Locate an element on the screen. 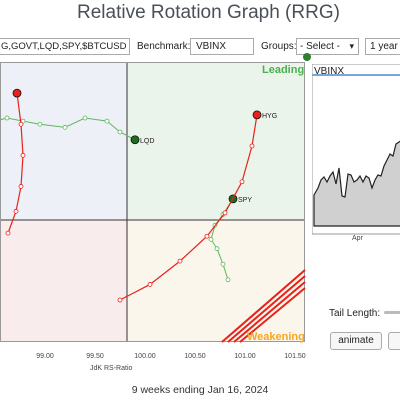 The image size is (400, 400). groups-label: Groups: is located at coordinates (279, 46).